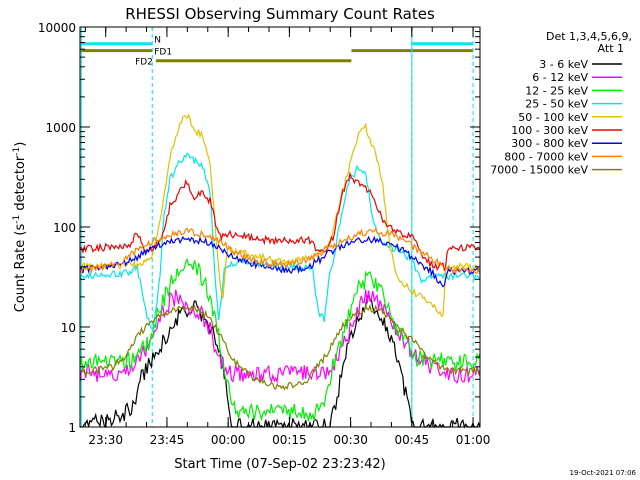 Image resolution: width=640 pixels, height=480 pixels. What do you see at coordinates (546, 156) in the screenshot?
I see `legend-label: 800 - 7000 keV` at bounding box center [546, 156].